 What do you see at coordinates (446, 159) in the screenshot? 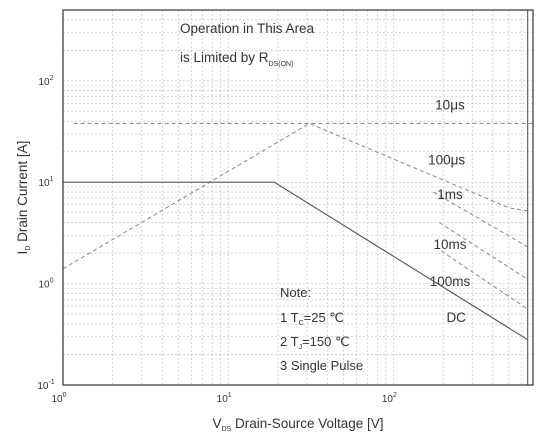
I see `series-label: 100μs` at bounding box center [446, 159].